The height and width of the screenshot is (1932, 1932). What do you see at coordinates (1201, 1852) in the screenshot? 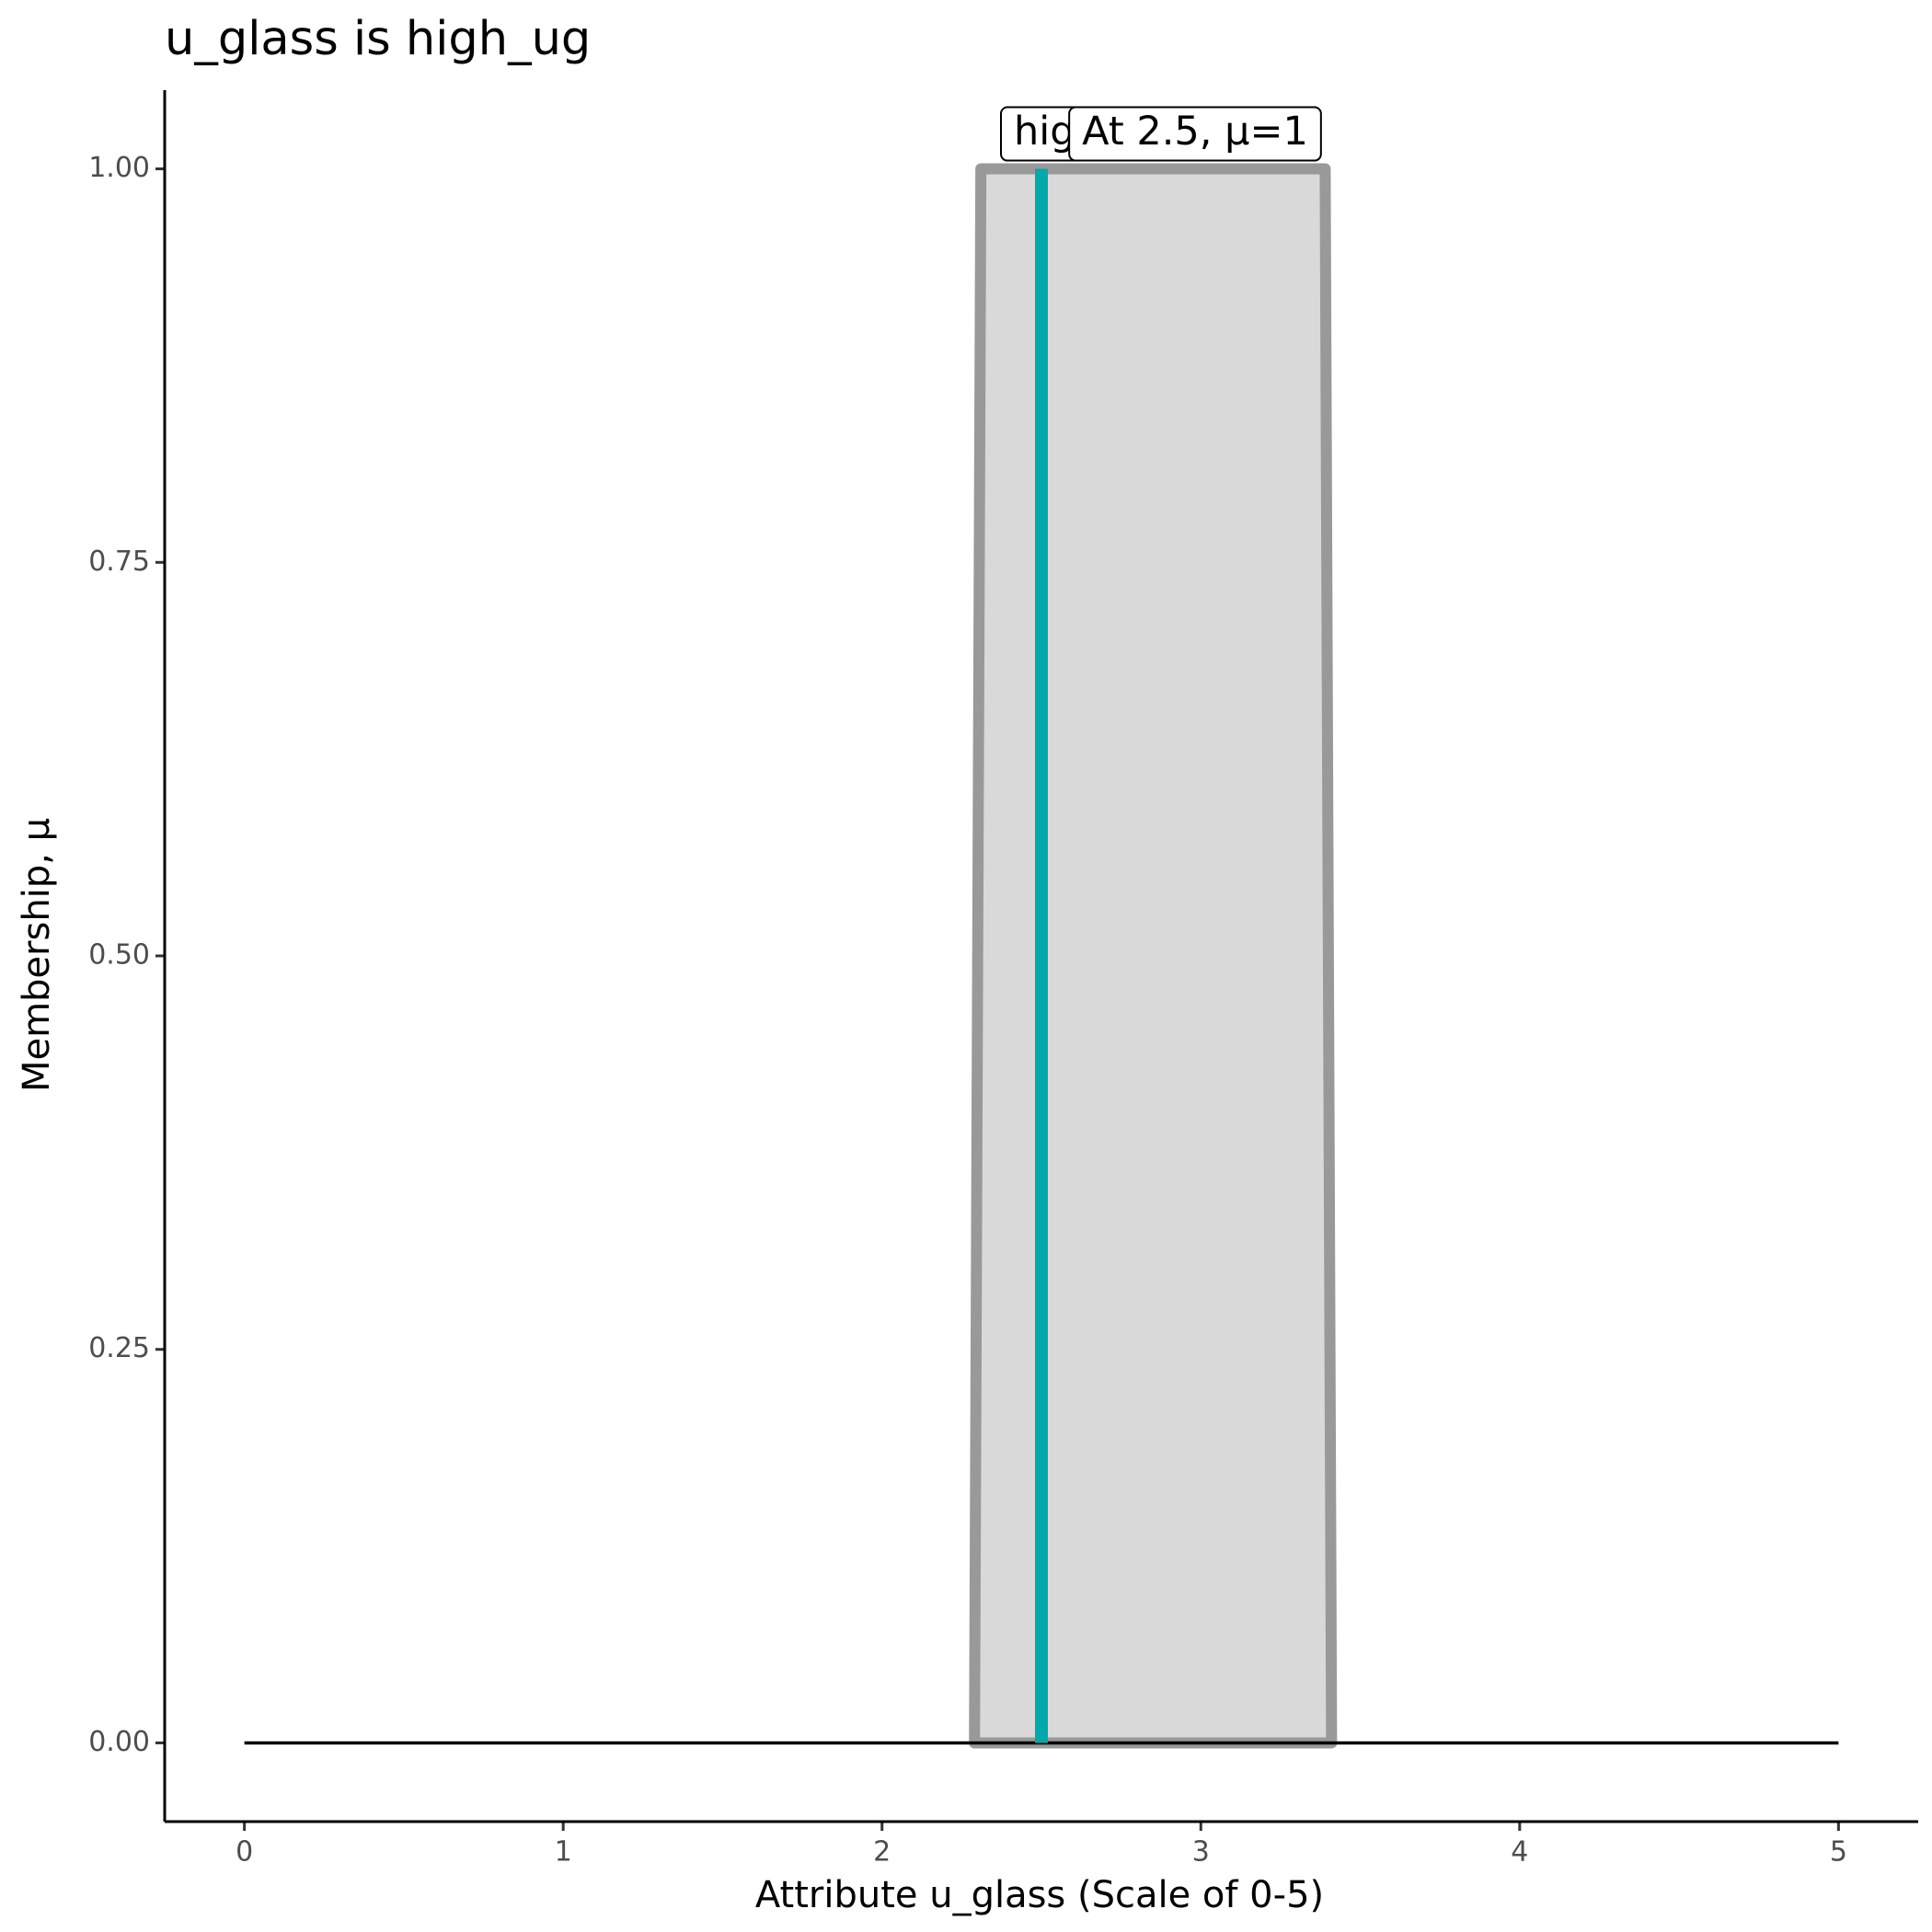
I see `x-tick-label: 3` at bounding box center [1201, 1852].